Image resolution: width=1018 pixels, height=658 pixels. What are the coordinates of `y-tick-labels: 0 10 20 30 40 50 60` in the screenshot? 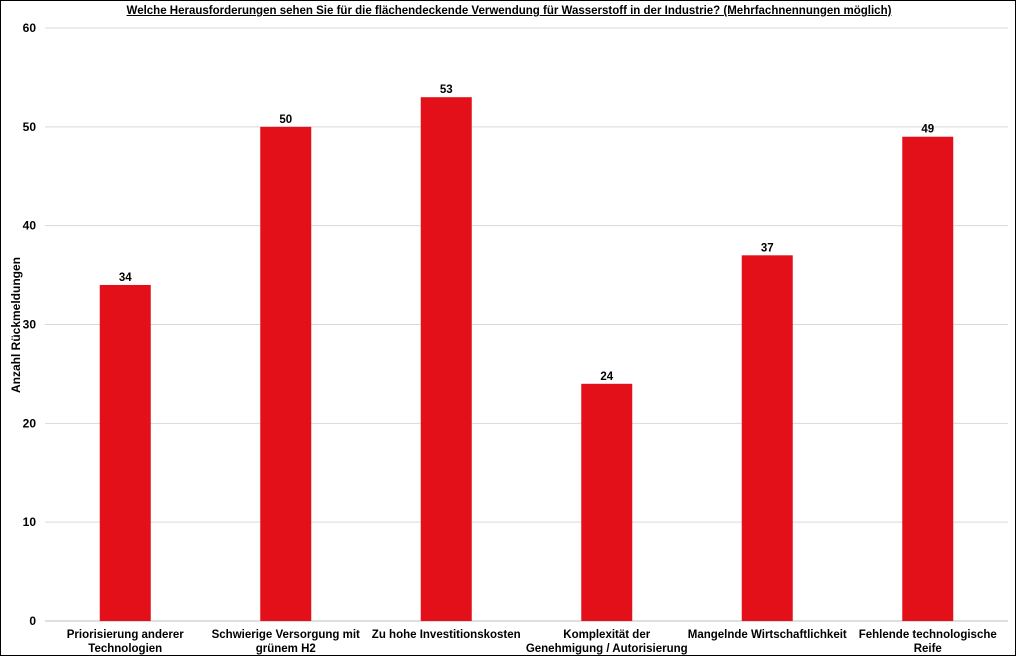 It's located at (30, 324).